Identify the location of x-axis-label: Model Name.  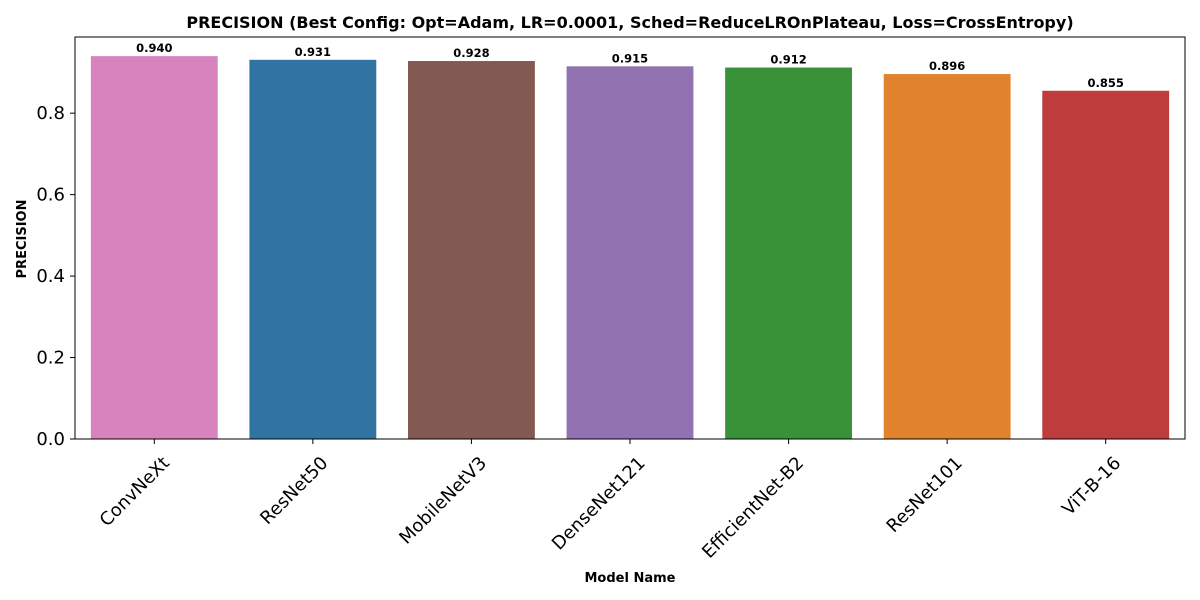
(630, 578).